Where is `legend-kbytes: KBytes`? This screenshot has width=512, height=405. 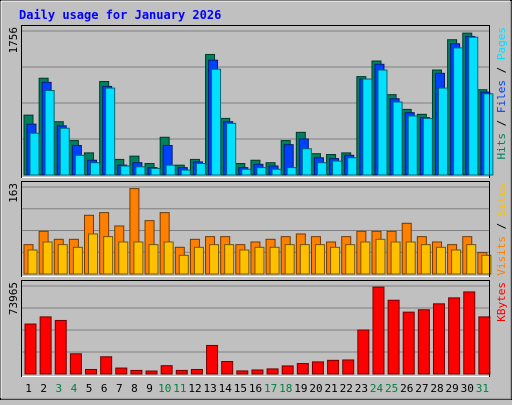
legend-kbytes: KBytes is located at coordinates (501, 302).